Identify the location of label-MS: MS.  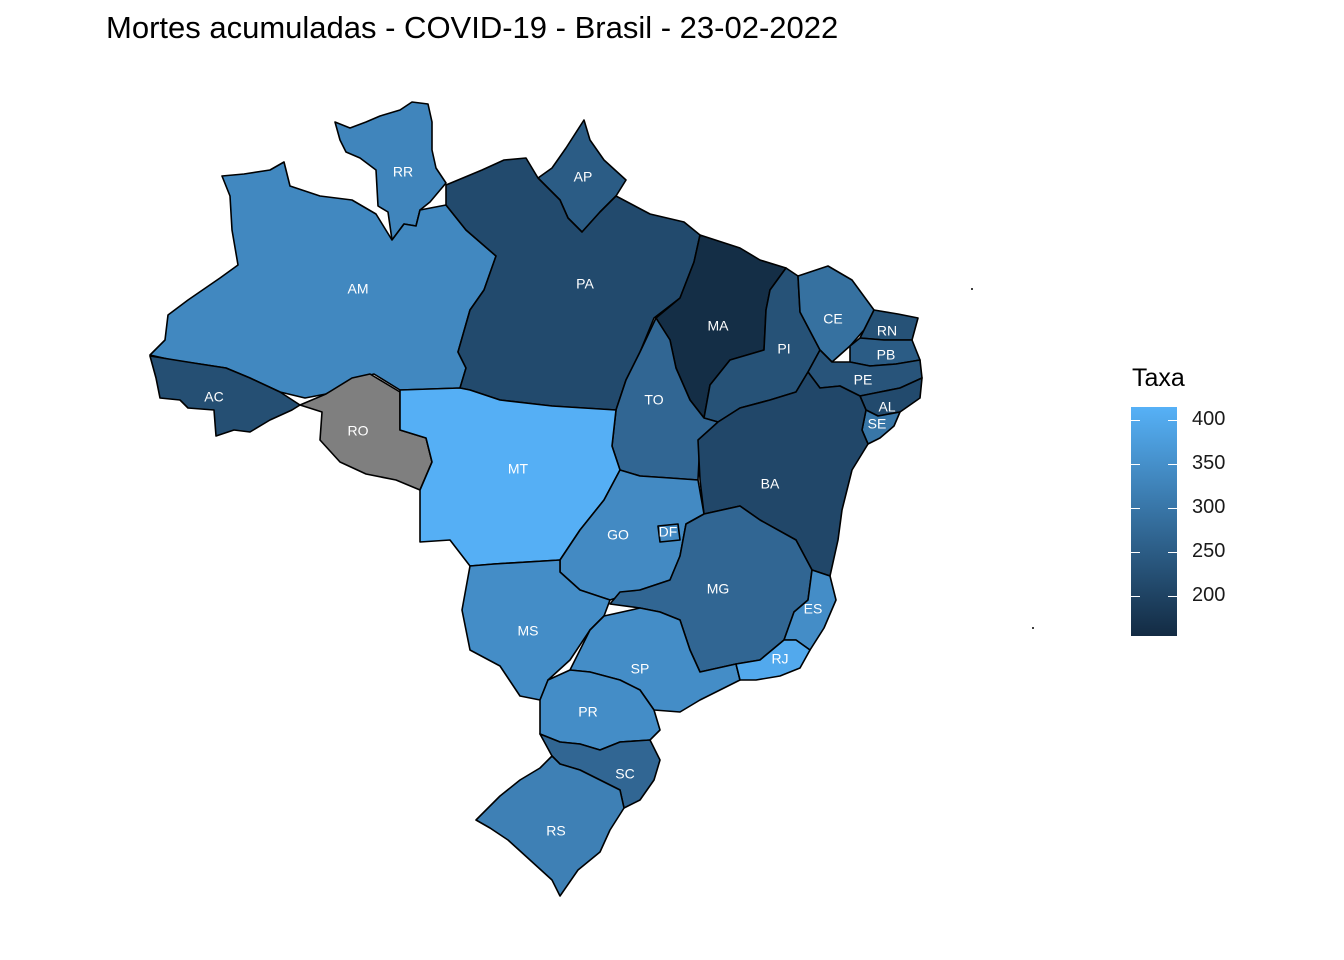
(528, 631).